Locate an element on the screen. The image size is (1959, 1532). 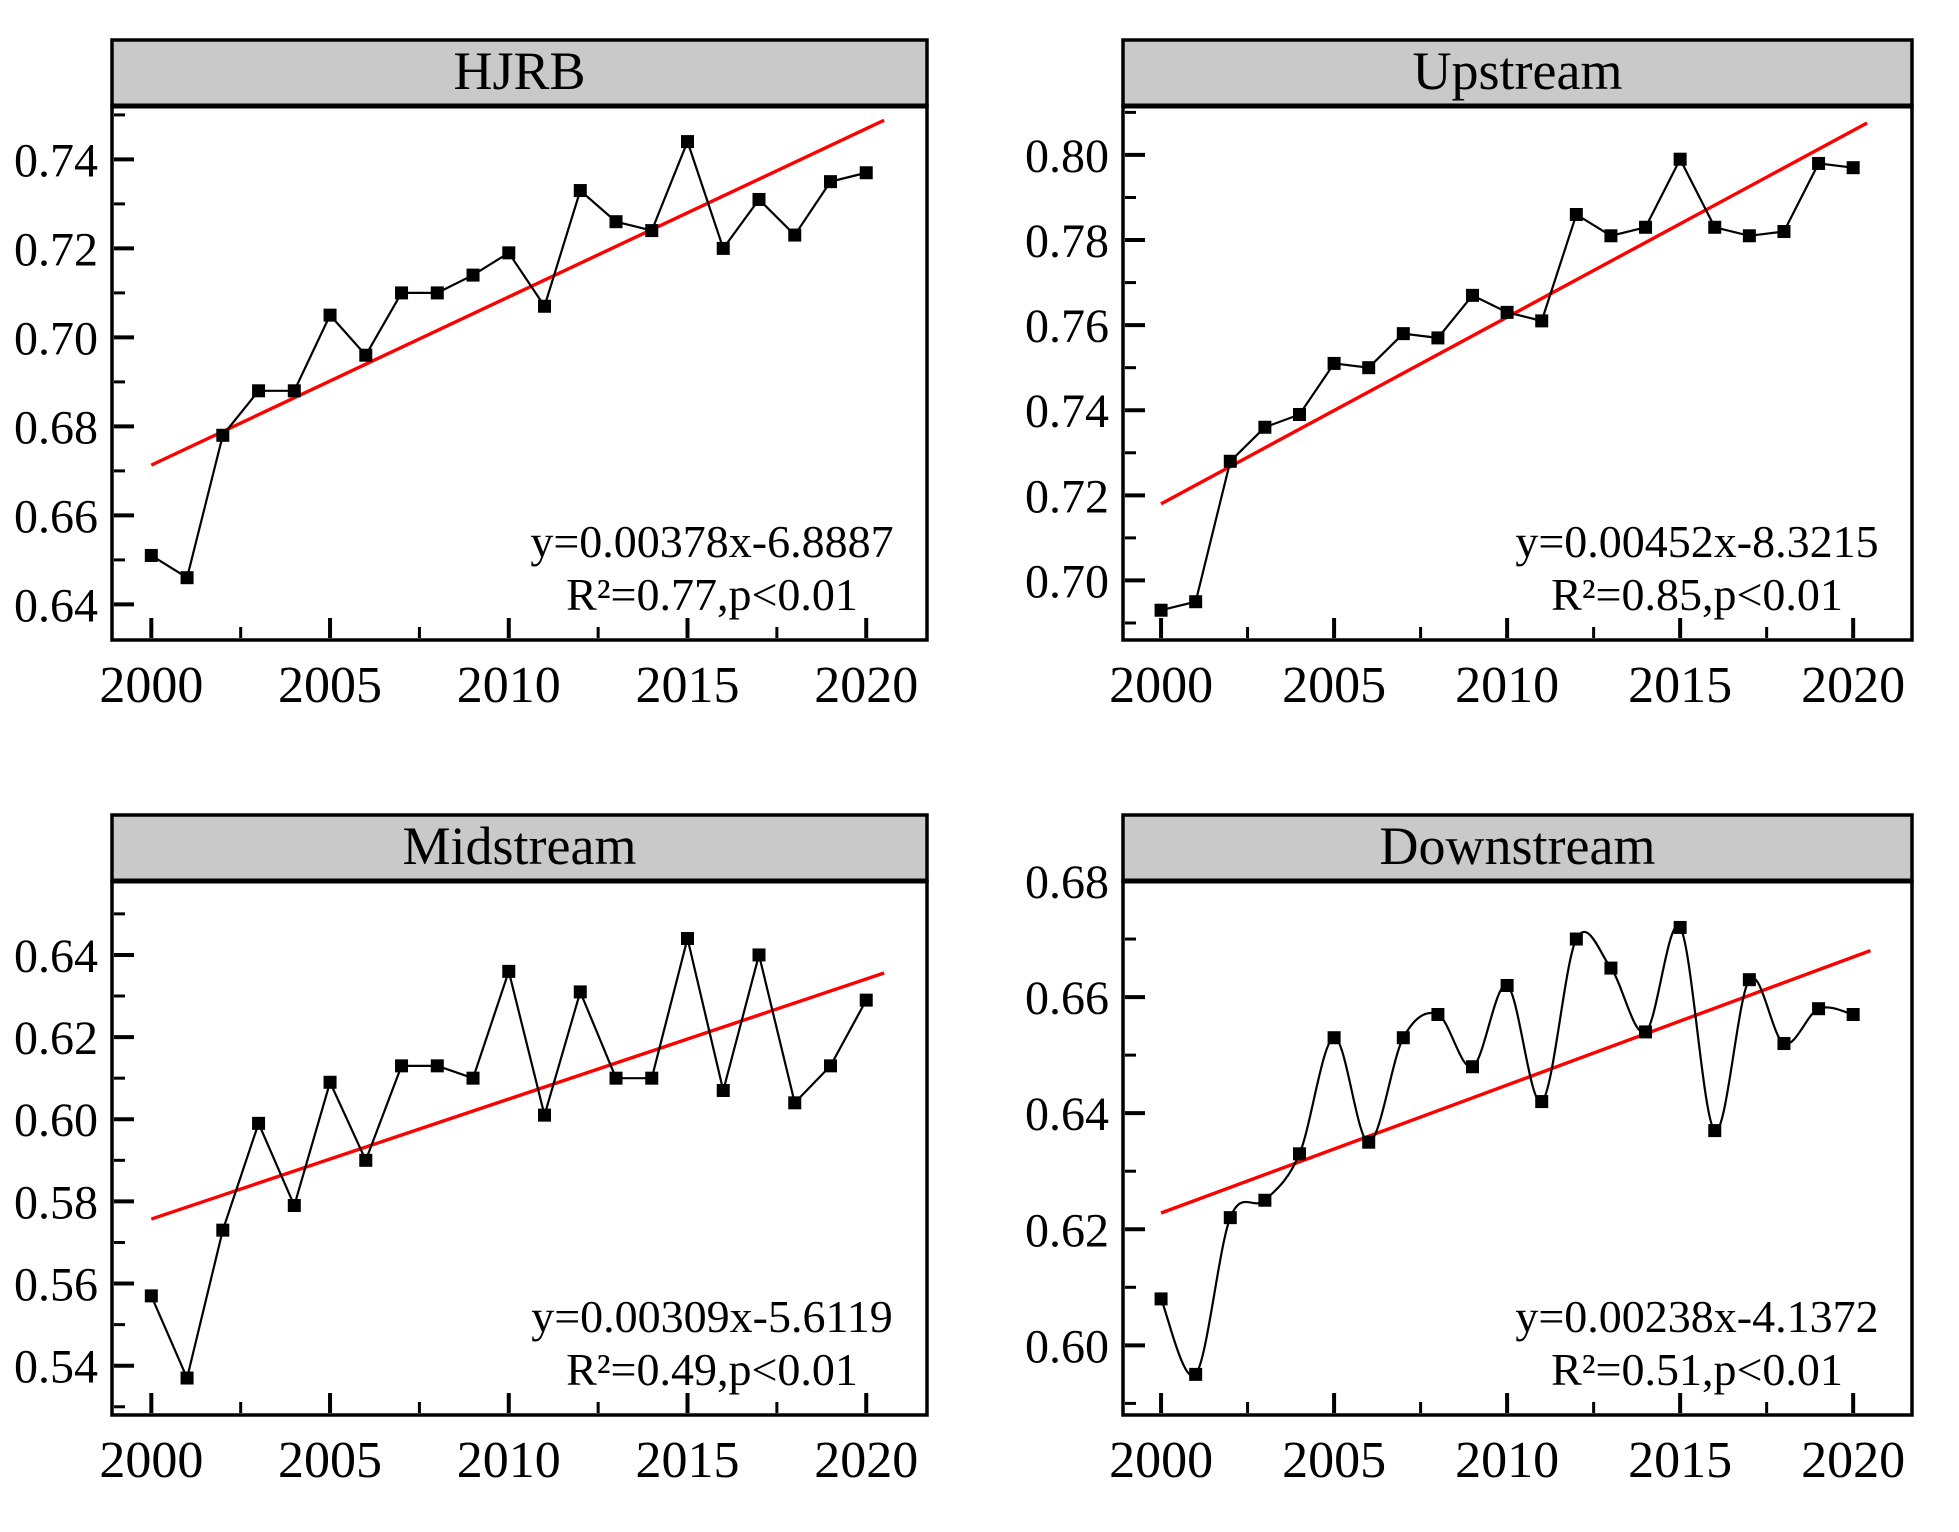
downstream-x-tick-label: 2010 is located at coordinates (1507, 1460).